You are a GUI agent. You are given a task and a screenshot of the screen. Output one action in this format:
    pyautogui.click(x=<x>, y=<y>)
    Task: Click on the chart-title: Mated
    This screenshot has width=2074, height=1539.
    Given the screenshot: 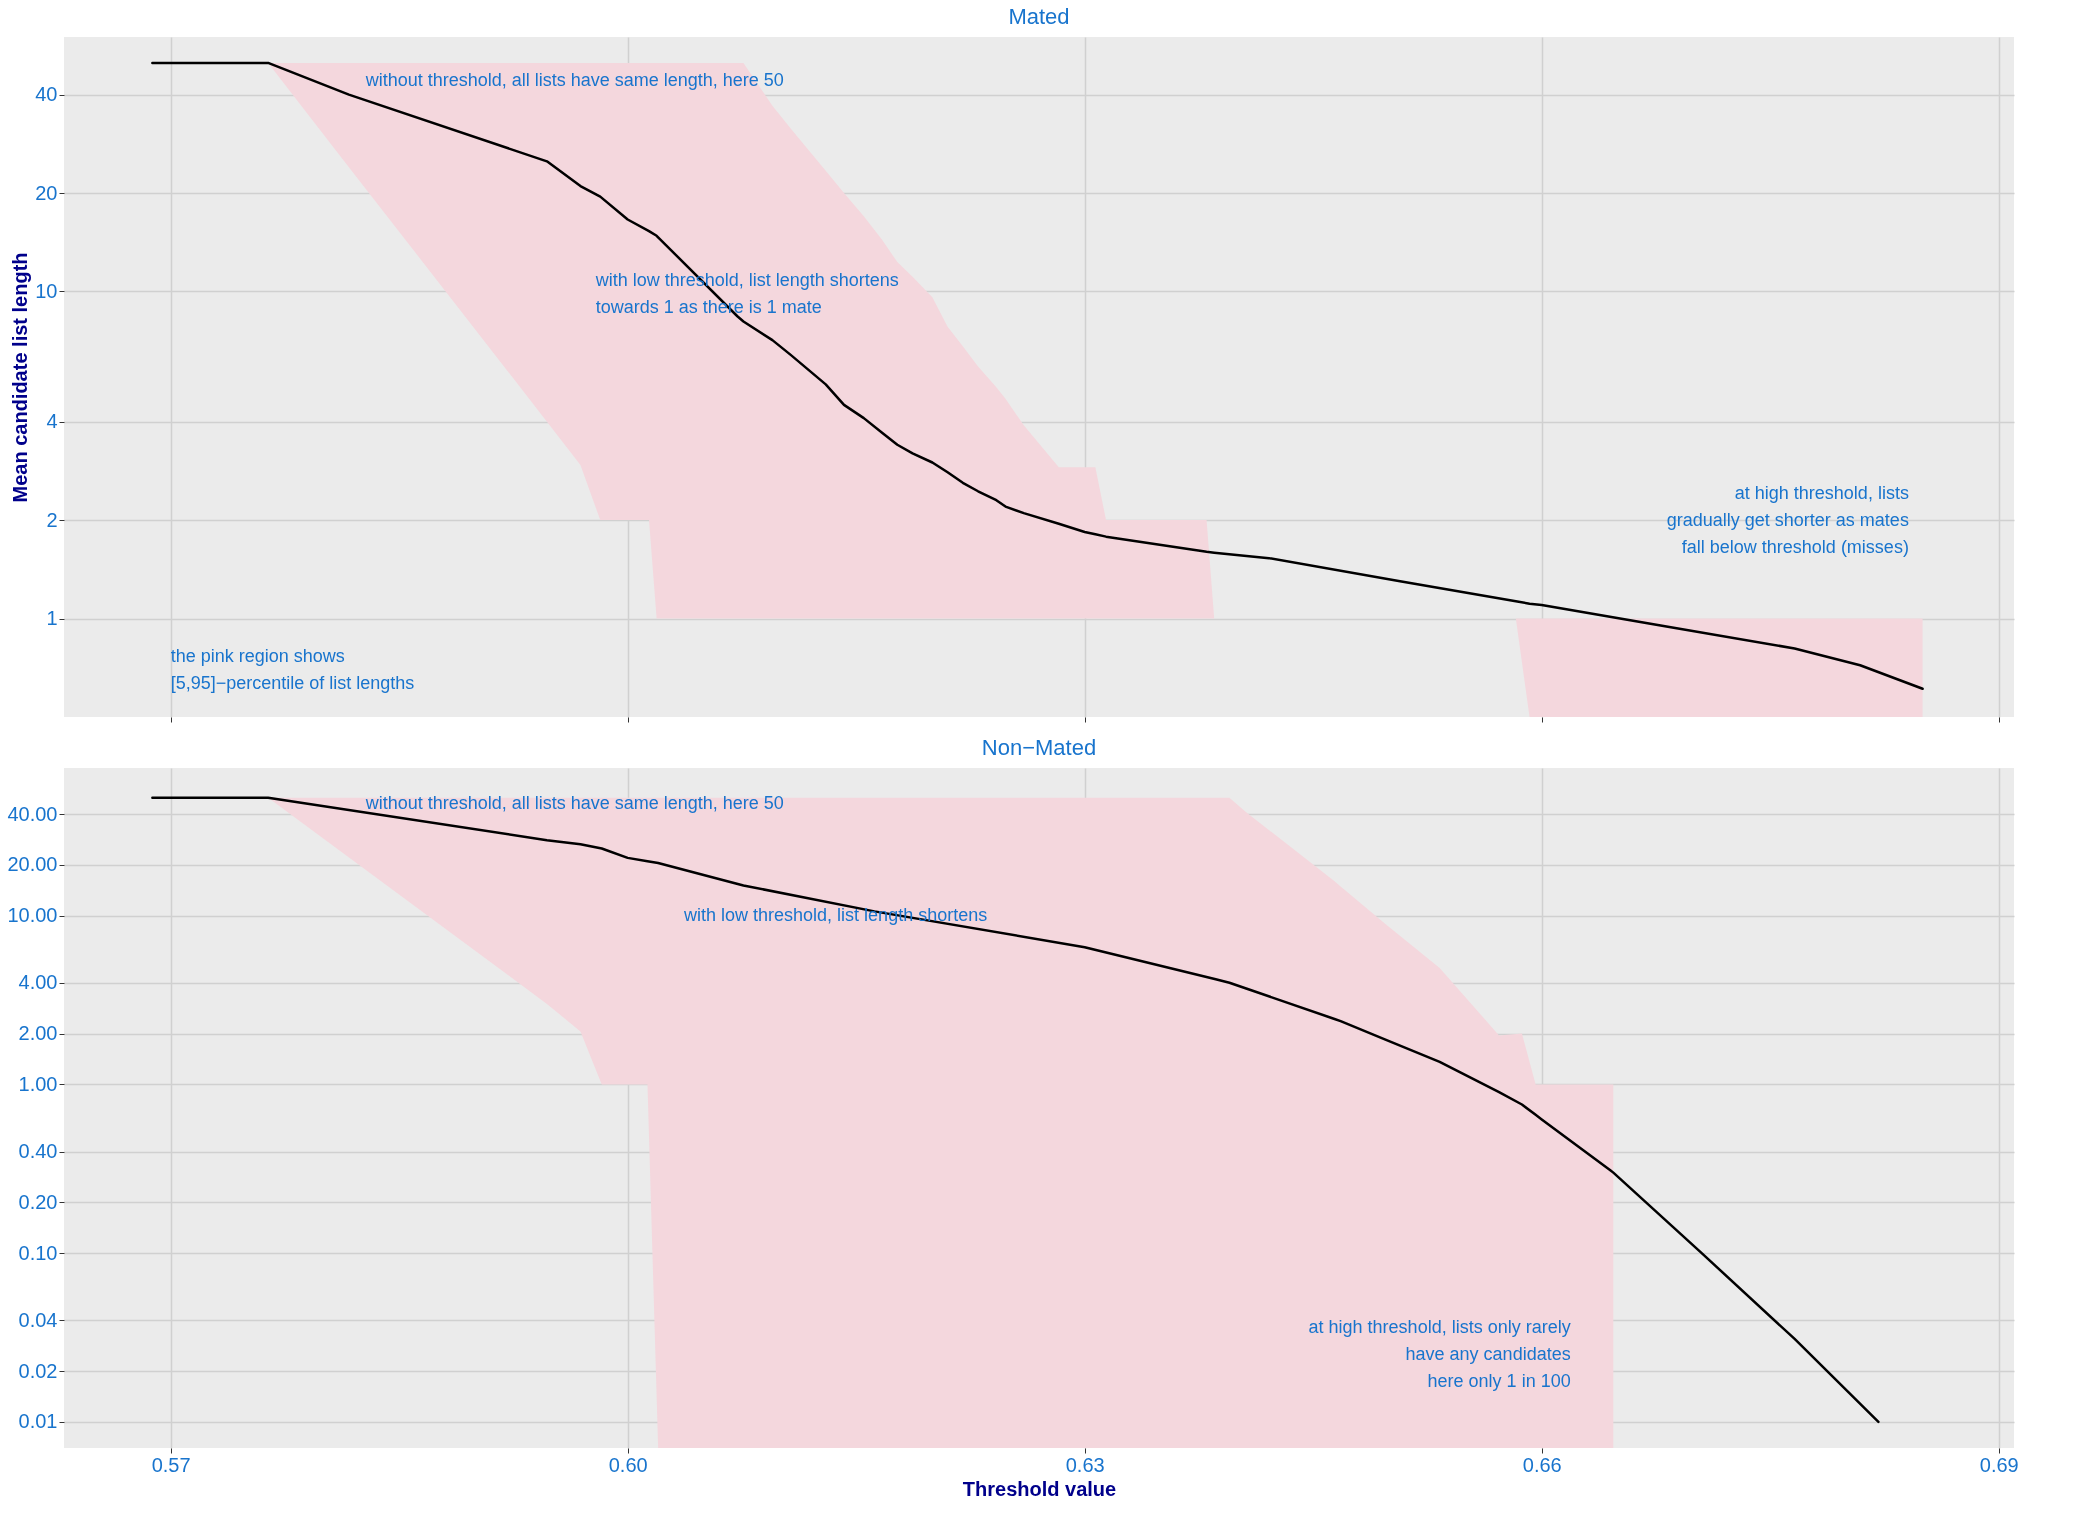 What is the action you would take?
    pyautogui.click(x=1039, y=16)
    